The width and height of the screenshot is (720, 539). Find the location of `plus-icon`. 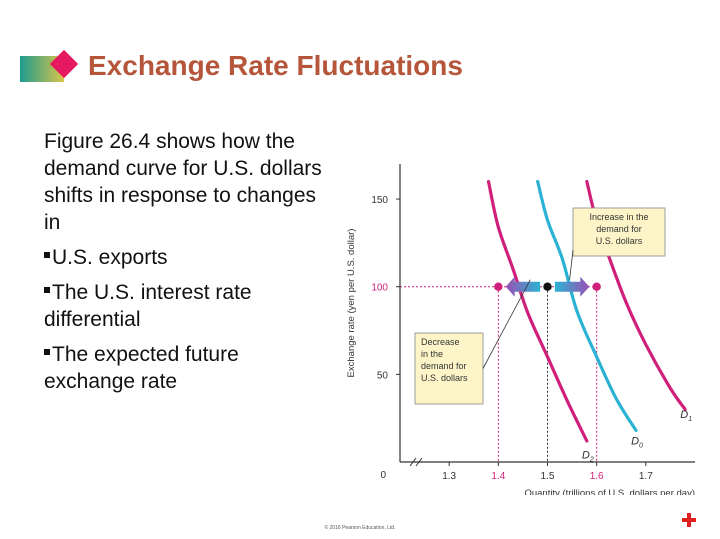

plus-icon is located at coordinates (689, 520).